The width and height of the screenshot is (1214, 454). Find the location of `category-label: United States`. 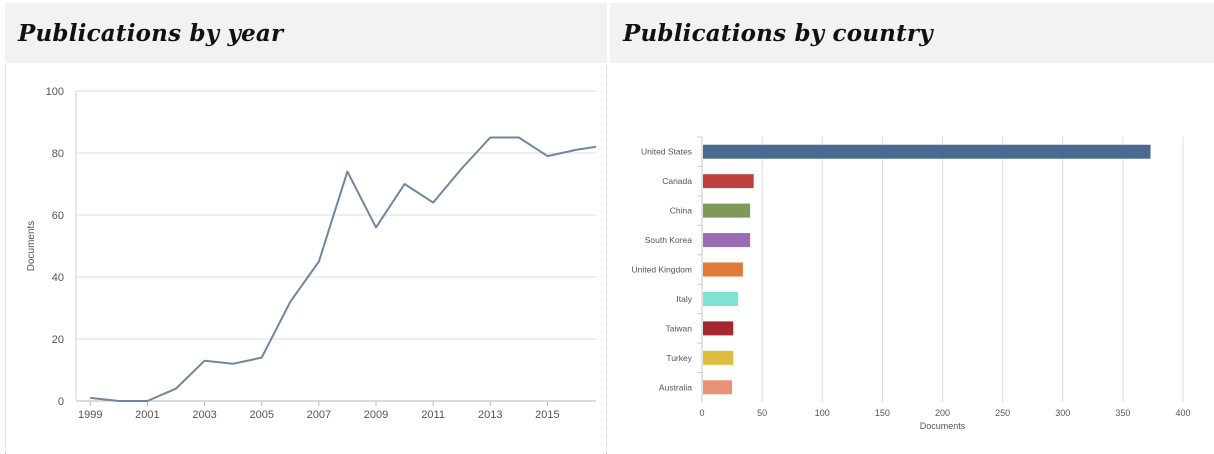

category-label: United States is located at coordinates (666, 152).